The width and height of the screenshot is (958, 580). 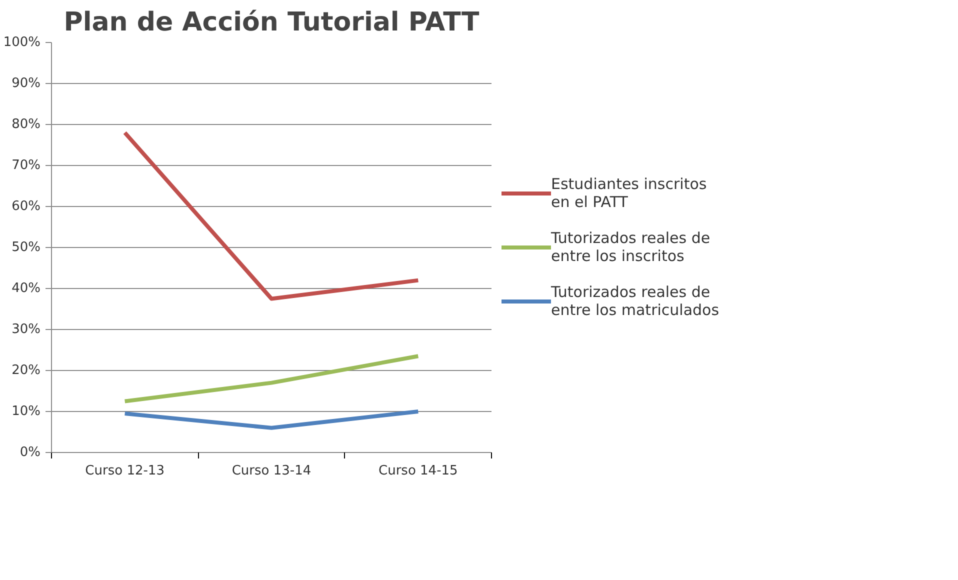 What do you see at coordinates (22, 42) in the screenshot?
I see `y-tick-label: 100%` at bounding box center [22, 42].